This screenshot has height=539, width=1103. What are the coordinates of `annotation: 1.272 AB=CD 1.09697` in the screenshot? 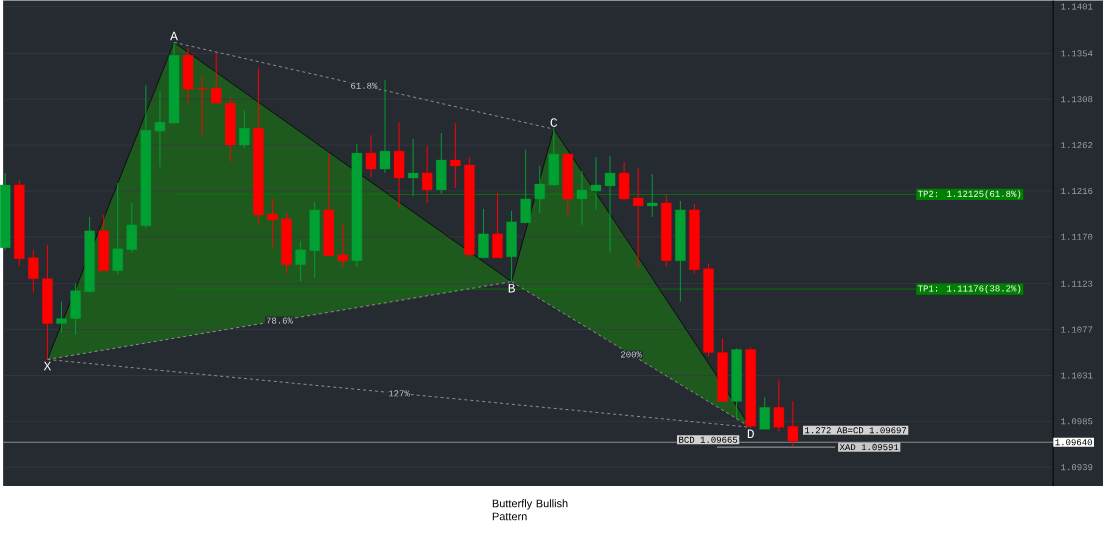 It's located at (856, 430).